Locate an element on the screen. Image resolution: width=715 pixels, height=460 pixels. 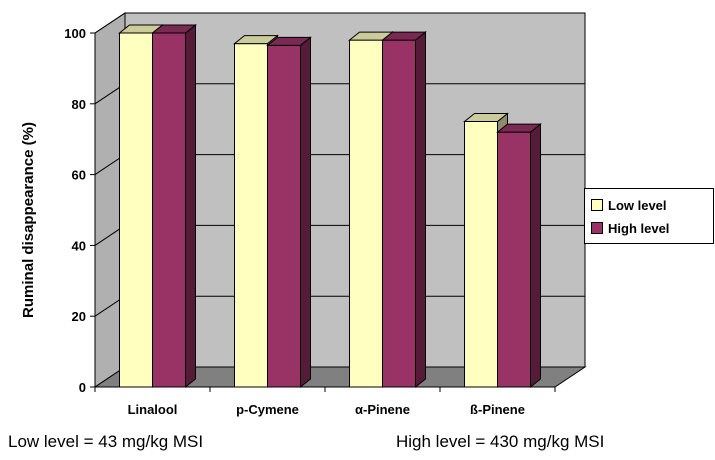
legend-item-low: Low level is located at coordinates (629, 205).